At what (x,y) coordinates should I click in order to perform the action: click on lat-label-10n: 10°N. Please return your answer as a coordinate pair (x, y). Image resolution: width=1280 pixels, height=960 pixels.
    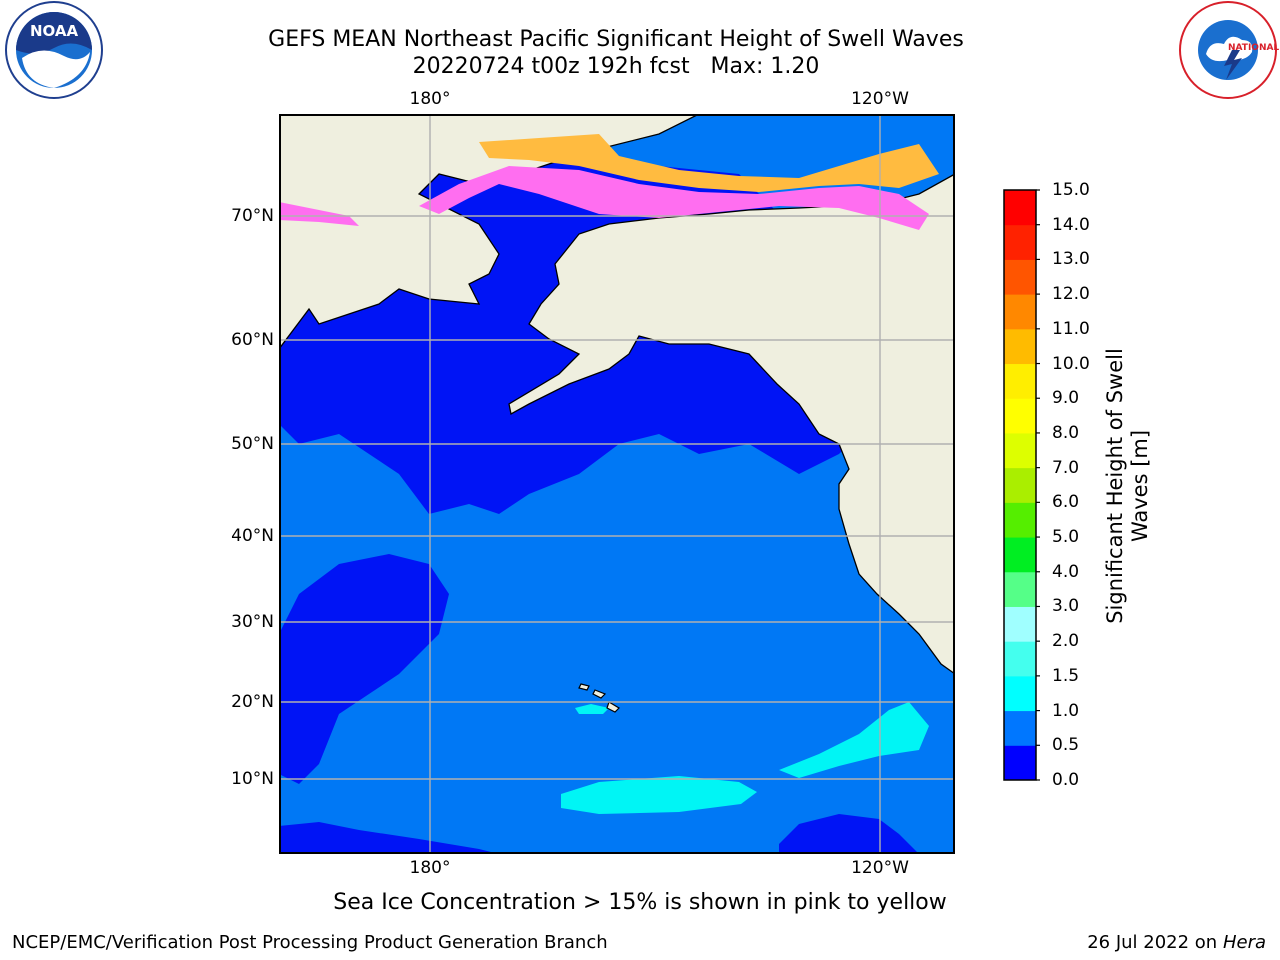
    Looking at the image, I should click on (252, 779).